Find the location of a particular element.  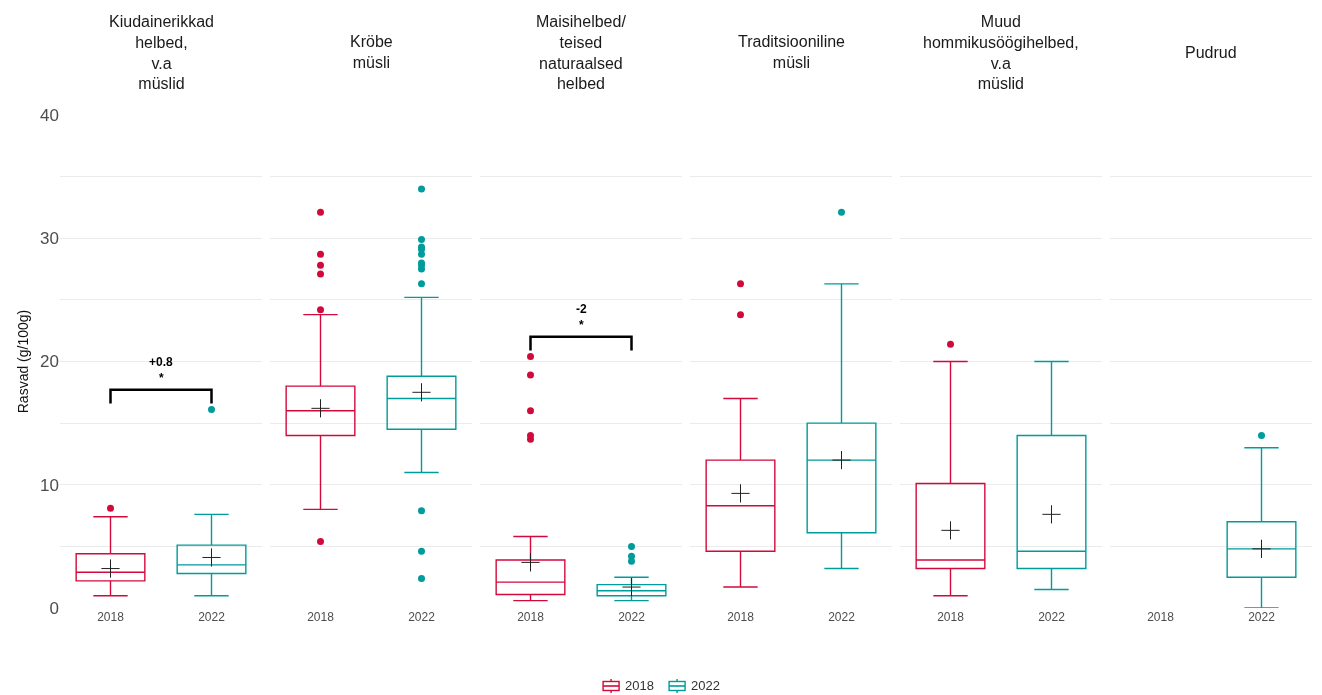

chart-title: Traditsiooniline müsli is located at coordinates (792, 52).